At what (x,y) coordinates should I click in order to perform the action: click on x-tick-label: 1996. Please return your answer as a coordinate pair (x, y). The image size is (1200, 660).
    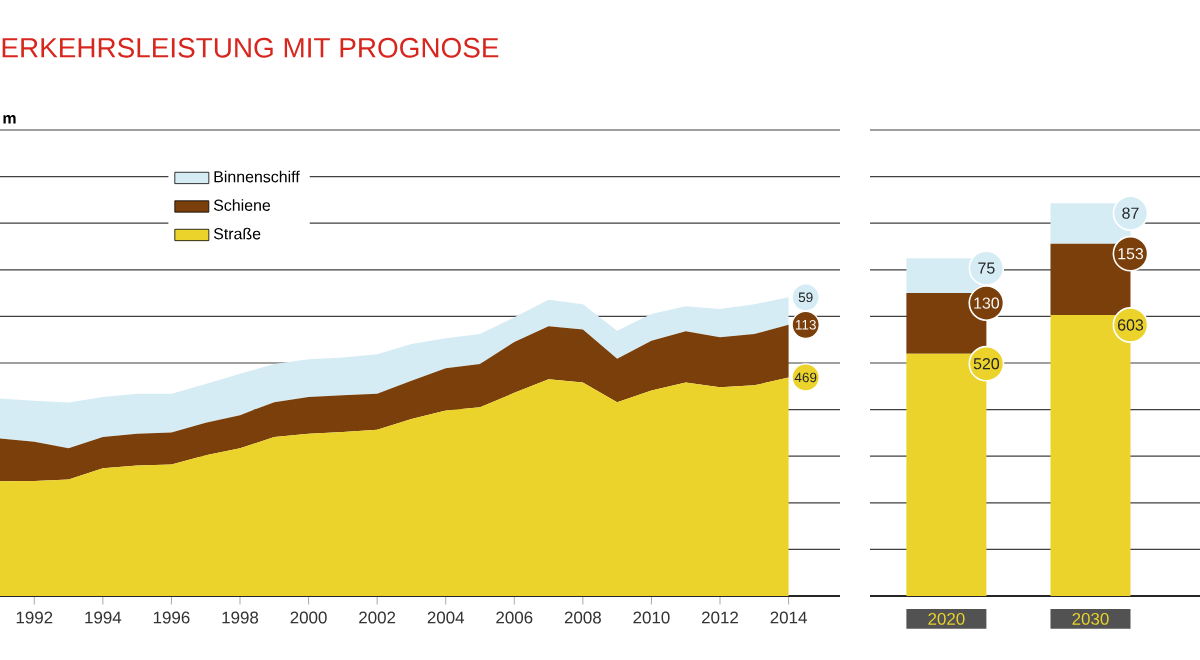
    Looking at the image, I should click on (171, 617).